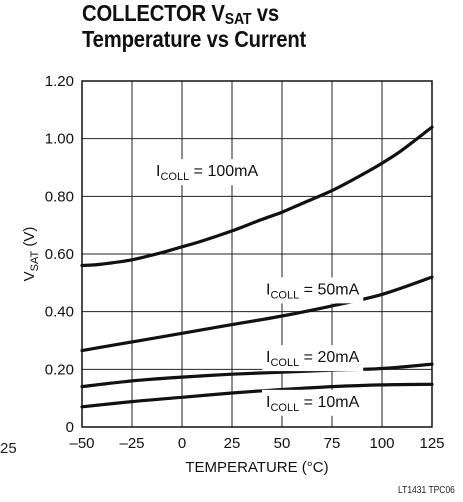  Describe the element at coordinates (59, 312) in the screenshot. I see `y-tick-label: 0.40` at that location.